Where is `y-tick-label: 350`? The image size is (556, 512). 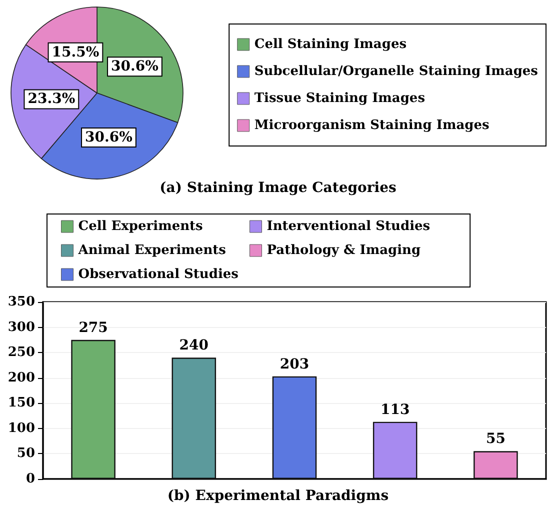
y-tick-label: 350 is located at coordinates (21, 302).